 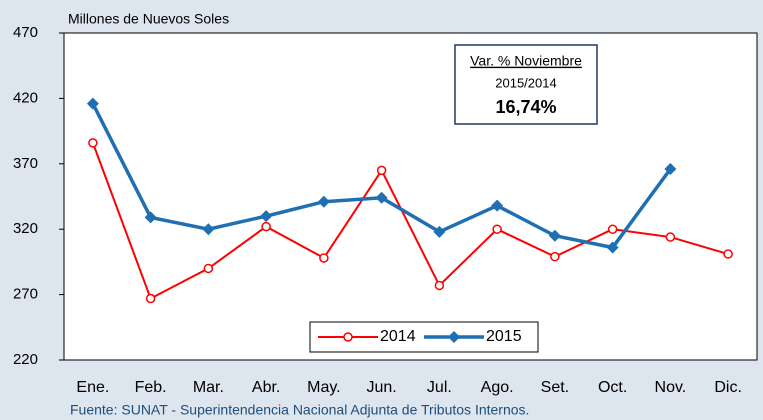 I want to click on y-tick-label: 370, so click(x=25, y=163).